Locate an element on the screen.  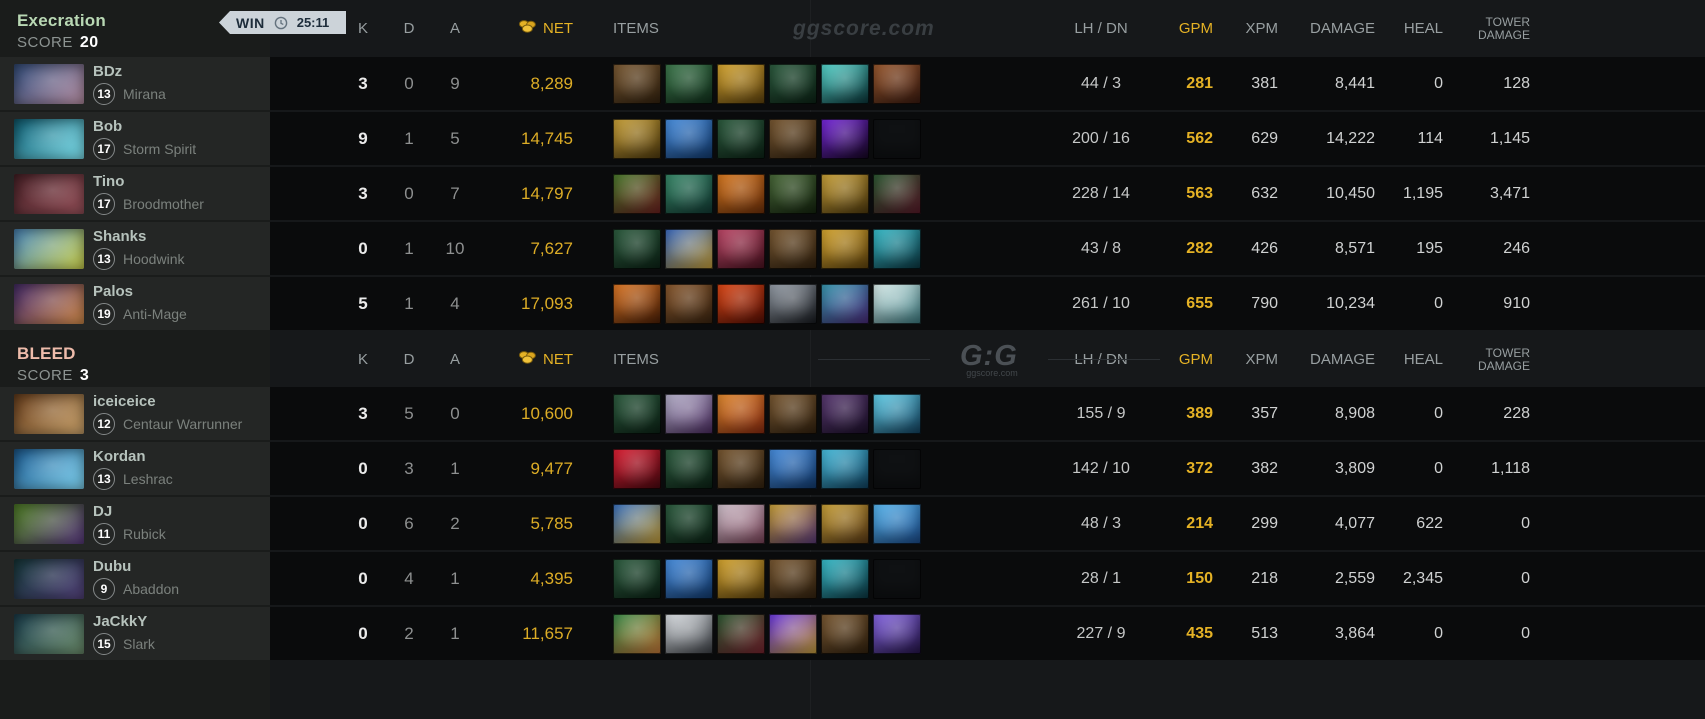
player-row-sidebar: Bob 17 Storm Spirit is located at coordinates (135, 138).